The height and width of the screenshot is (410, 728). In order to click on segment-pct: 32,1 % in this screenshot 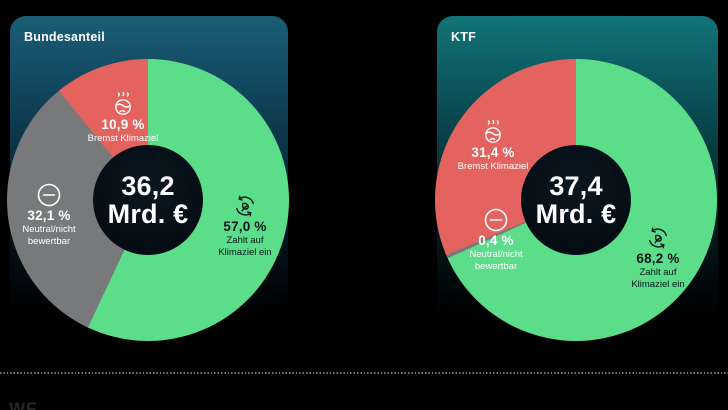, I will do `click(49, 215)`.